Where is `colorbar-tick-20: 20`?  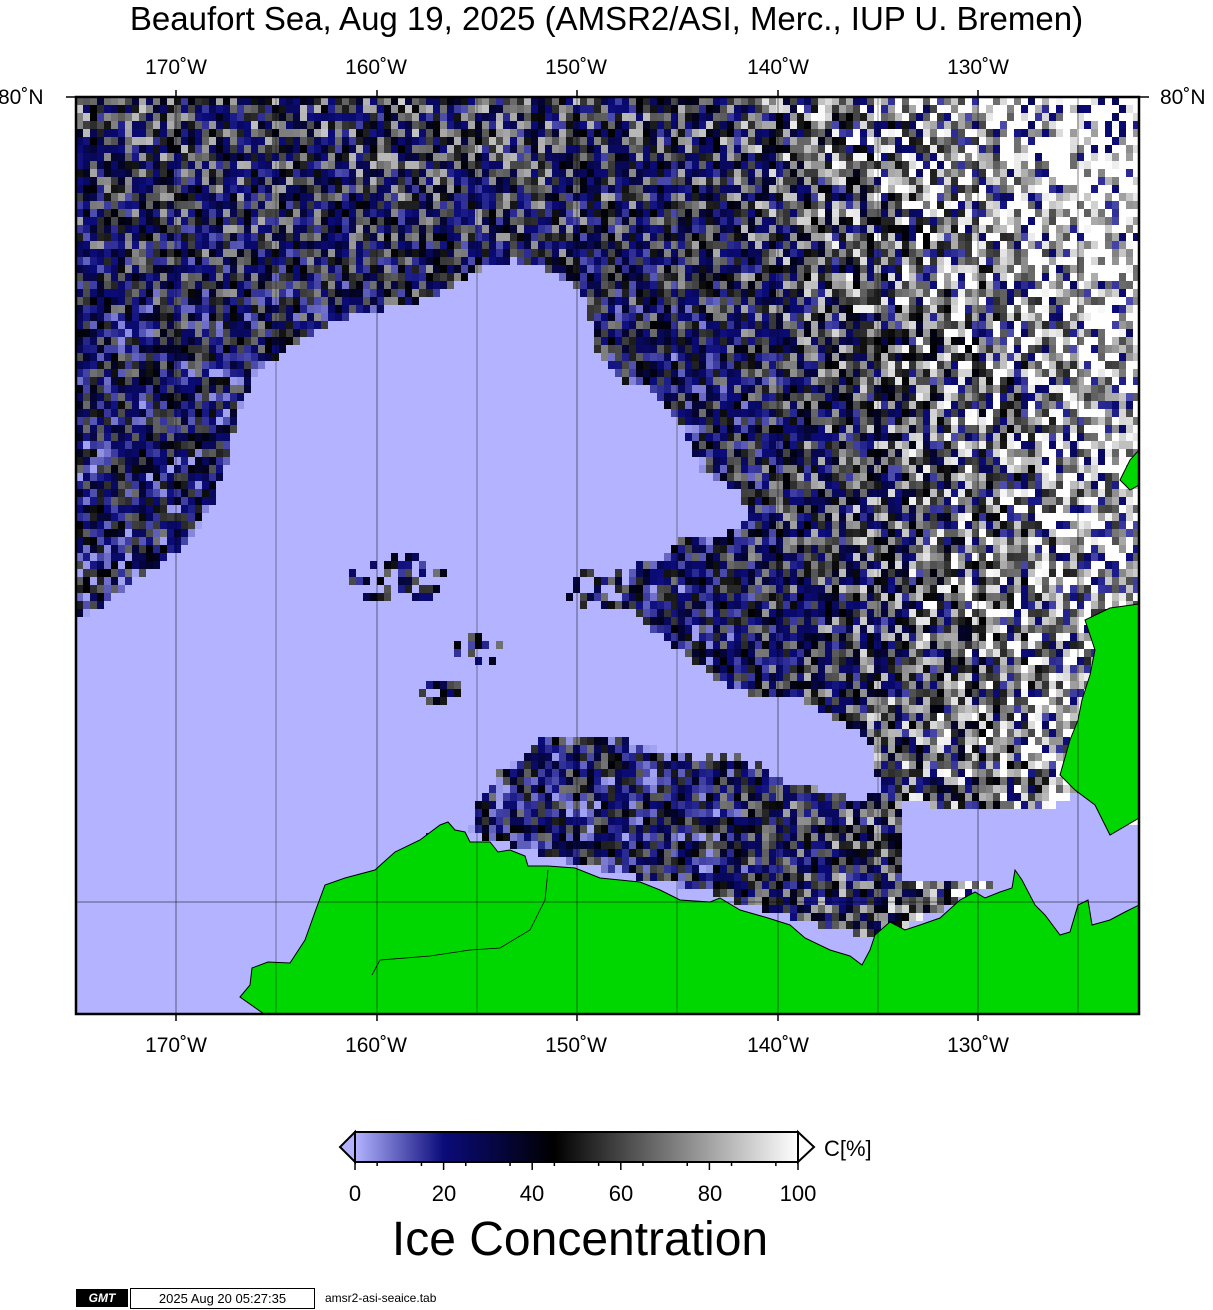 colorbar-tick-20: 20 is located at coordinates (444, 1193).